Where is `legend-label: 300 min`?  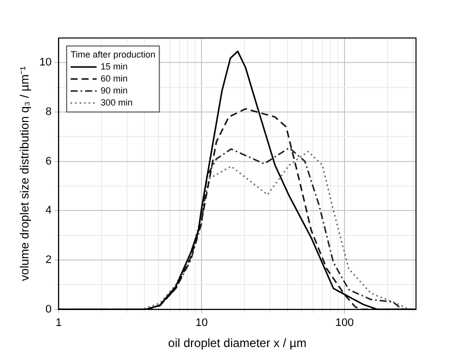
legend-label: 300 min is located at coordinates (116, 102).